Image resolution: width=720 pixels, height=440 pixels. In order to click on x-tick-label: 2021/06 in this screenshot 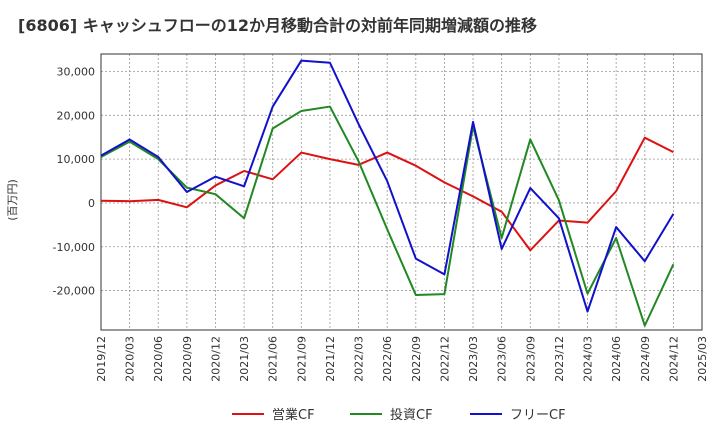, I will do `click(273, 359)`.